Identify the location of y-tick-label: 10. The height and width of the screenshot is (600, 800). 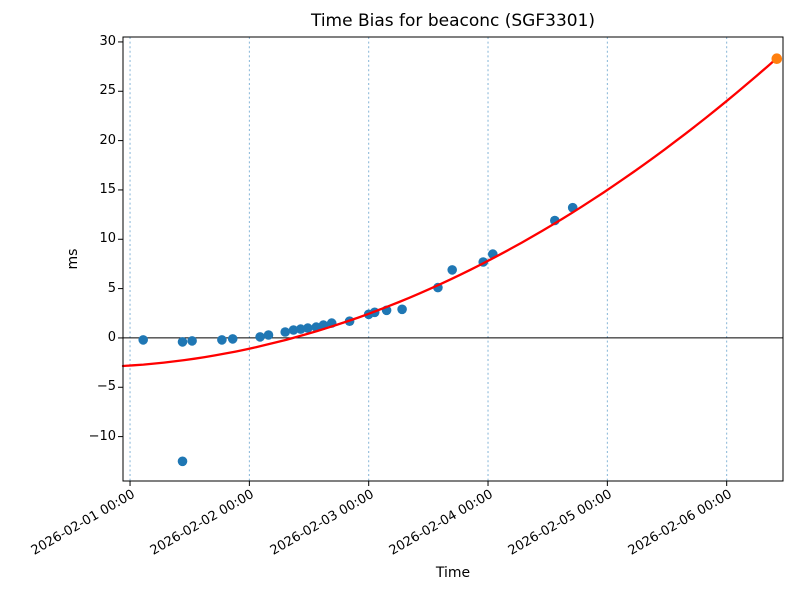
(107, 239).